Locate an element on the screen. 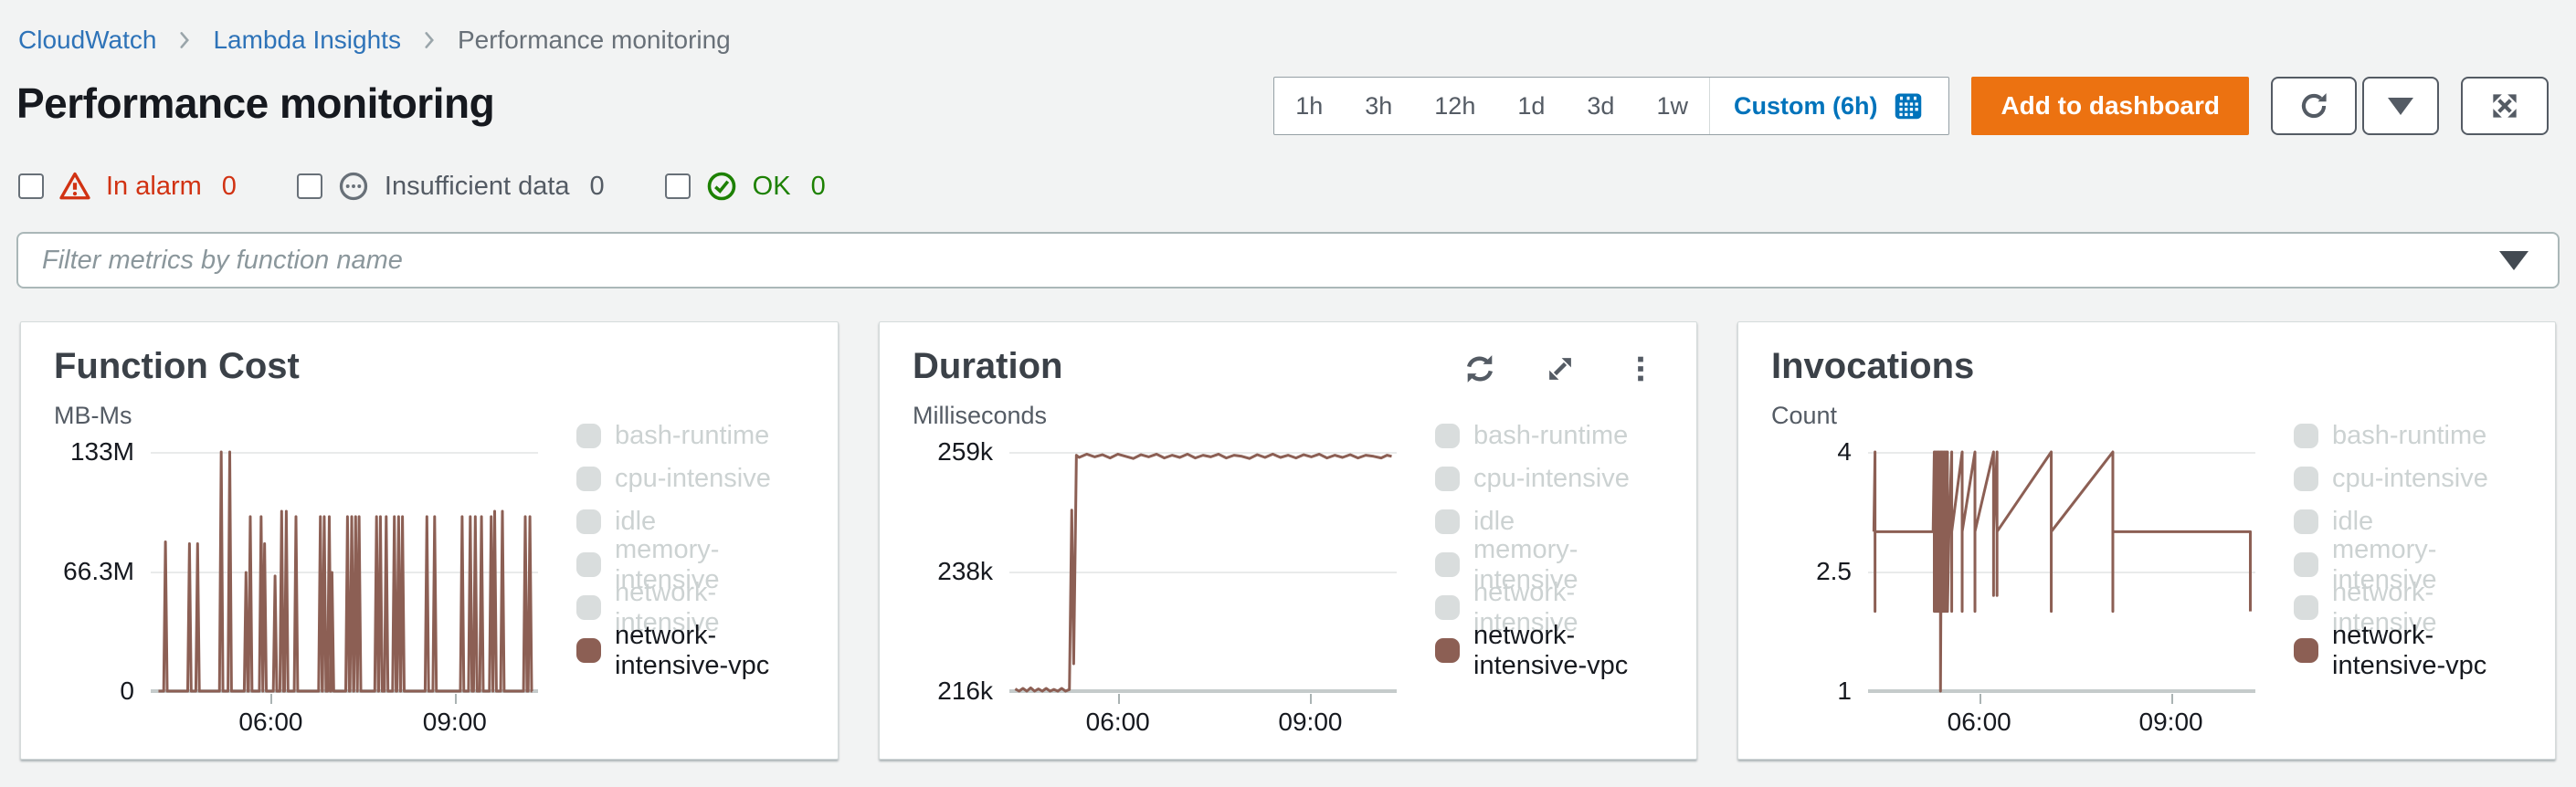  expand-diagonal-icon is located at coordinates (1560, 369).